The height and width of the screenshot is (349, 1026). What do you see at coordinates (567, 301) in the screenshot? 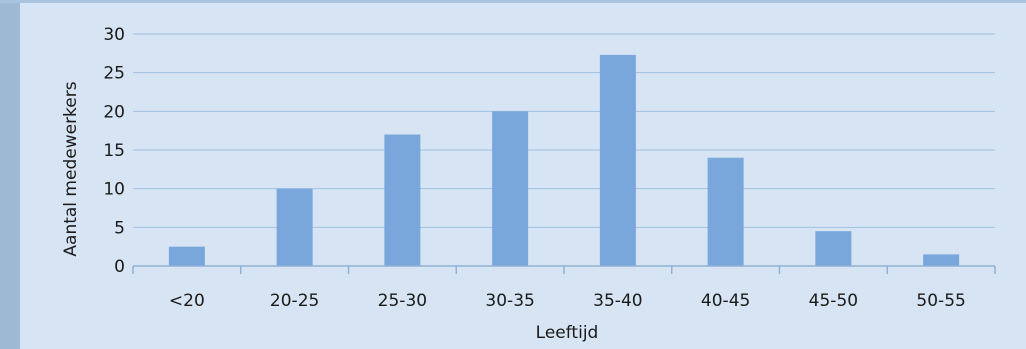
I see `x-tick-labels: <20 20-25 25-30 30-35 35-40 40-45 45-50 50-55` at bounding box center [567, 301].